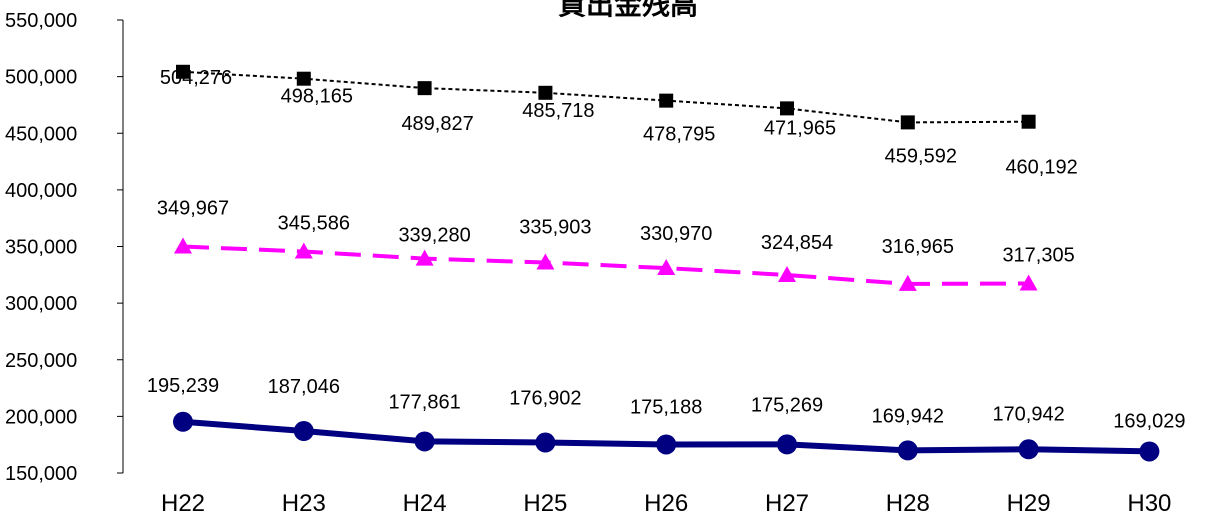 This screenshot has height=521, width=1219. Describe the element at coordinates (797, 243) in the screenshot. I see `series-2-data-label: 324,854` at that location.